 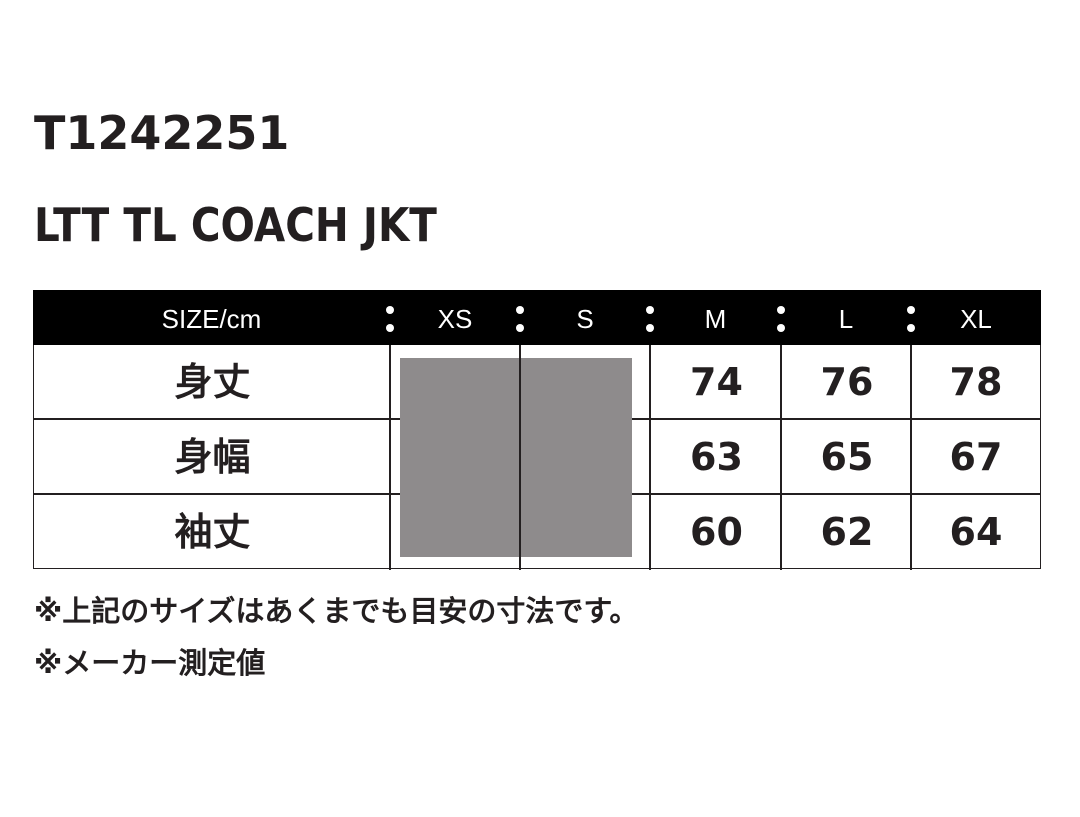 I want to click on value-l: 62, so click(x=847, y=532).